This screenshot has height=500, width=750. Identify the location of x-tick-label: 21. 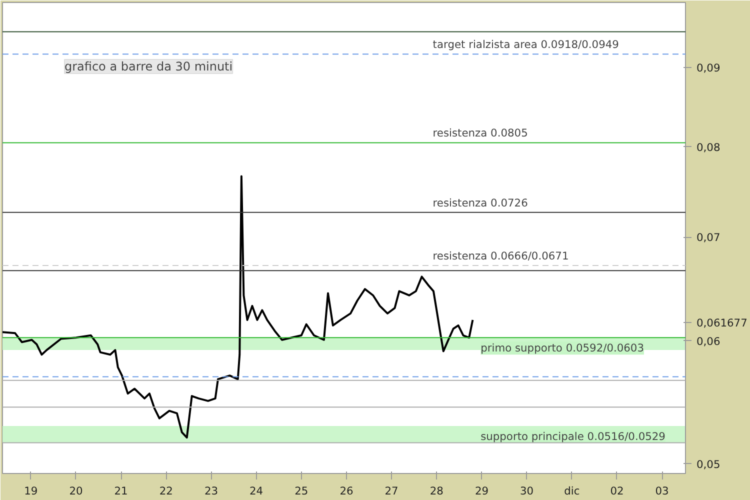
(121, 491).